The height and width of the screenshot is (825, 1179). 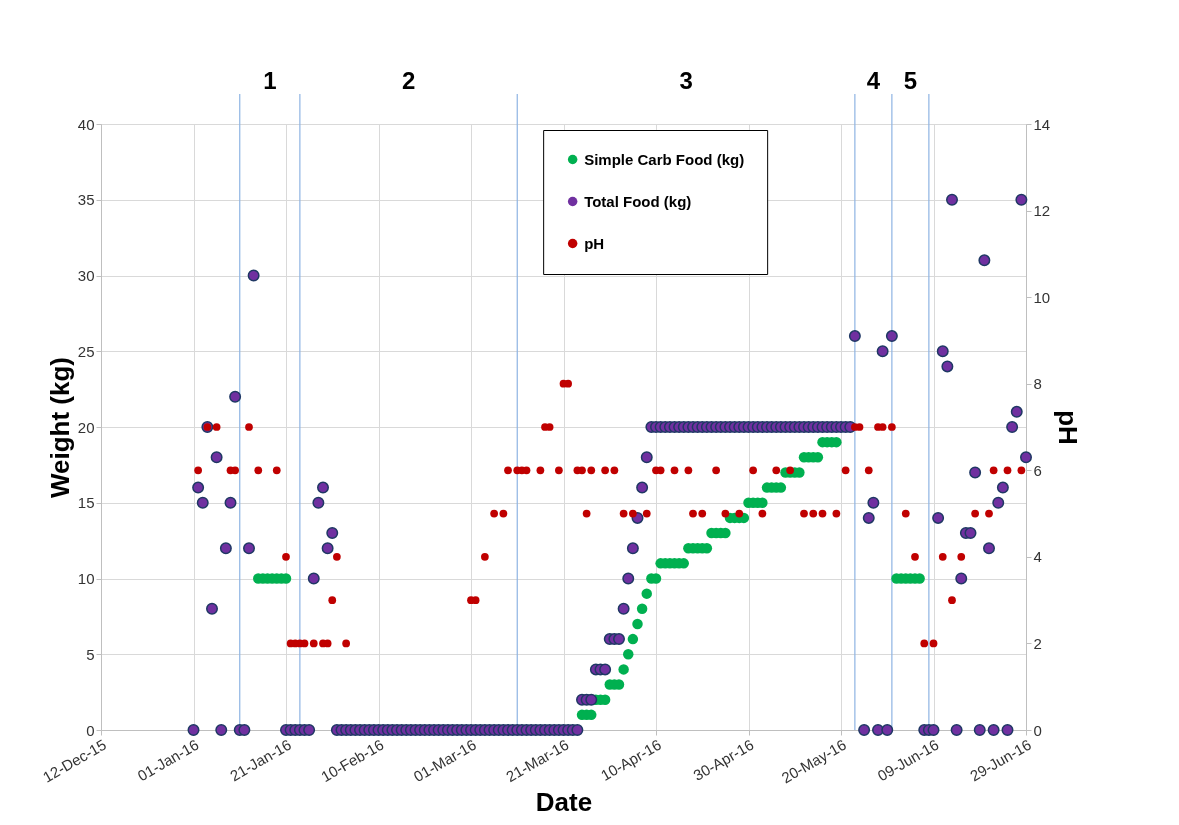 What do you see at coordinates (86, 275) in the screenshot?
I see `y-tick-label: 30` at bounding box center [86, 275].